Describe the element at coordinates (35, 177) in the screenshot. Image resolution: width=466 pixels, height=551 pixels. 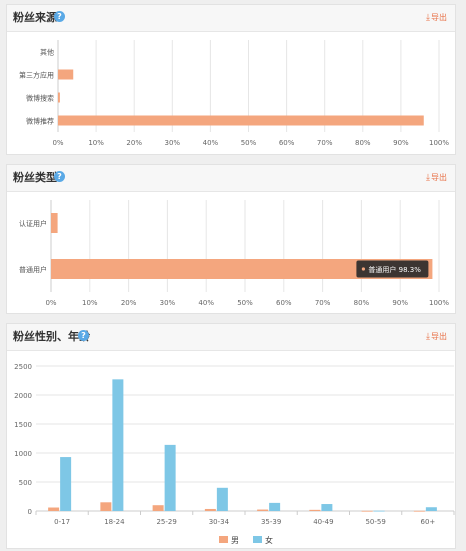
I see `panel-title: 粉丝类型` at that location.